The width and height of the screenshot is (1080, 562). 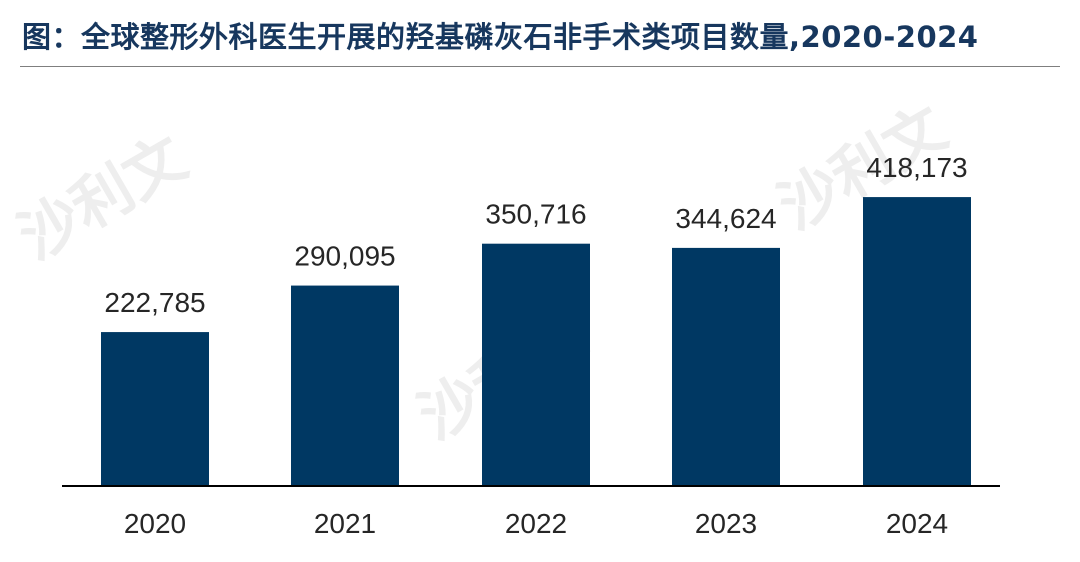 I want to click on x-tick-label-2022: 2022, so click(x=536, y=523).